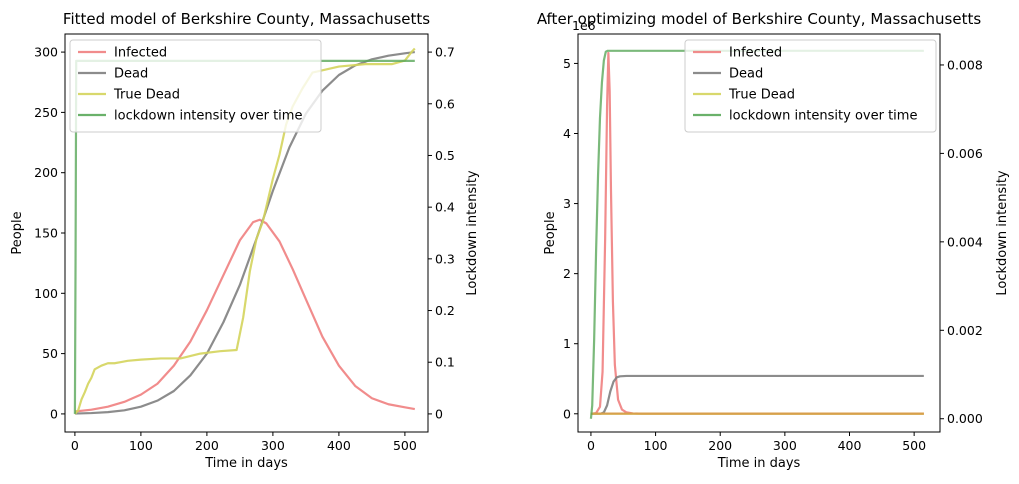 This screenshot has width=1019, height=484. I want to click on y2-tick-label: 0.5, so click(445, 155).